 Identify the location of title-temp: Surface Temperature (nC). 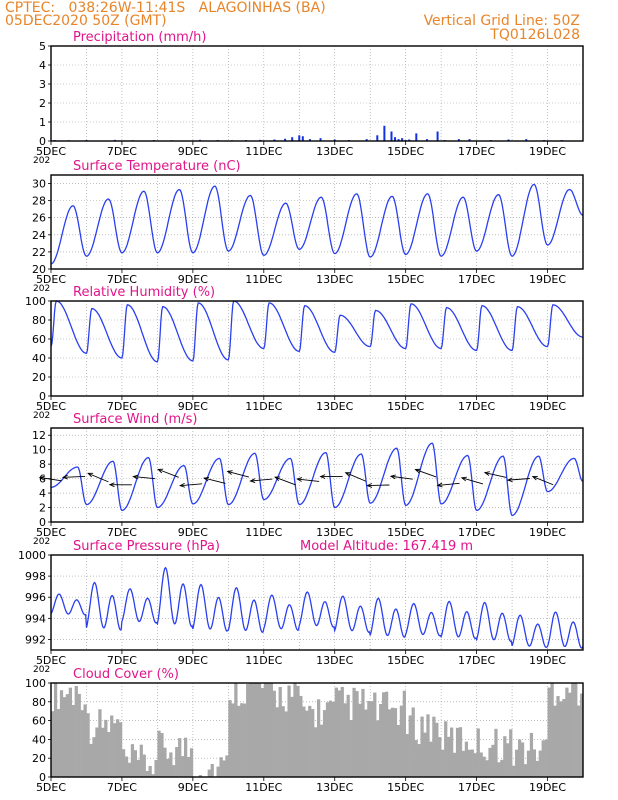
(157, 166).